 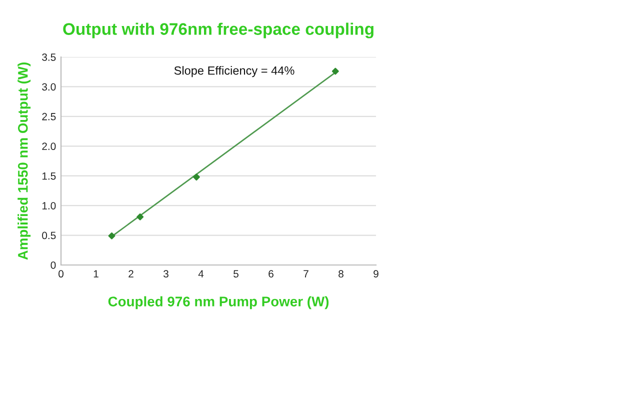 I want to click on x-tick-label: 1, so click(x=96, y=274).